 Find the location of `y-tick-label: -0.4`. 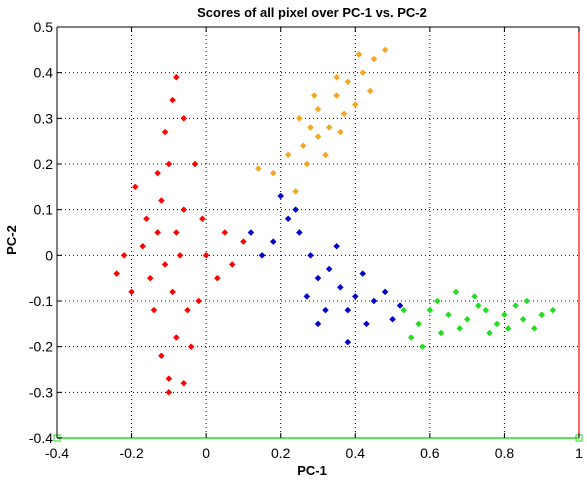

y-tick-label: -0.4 is located at coordinates (41, 438).